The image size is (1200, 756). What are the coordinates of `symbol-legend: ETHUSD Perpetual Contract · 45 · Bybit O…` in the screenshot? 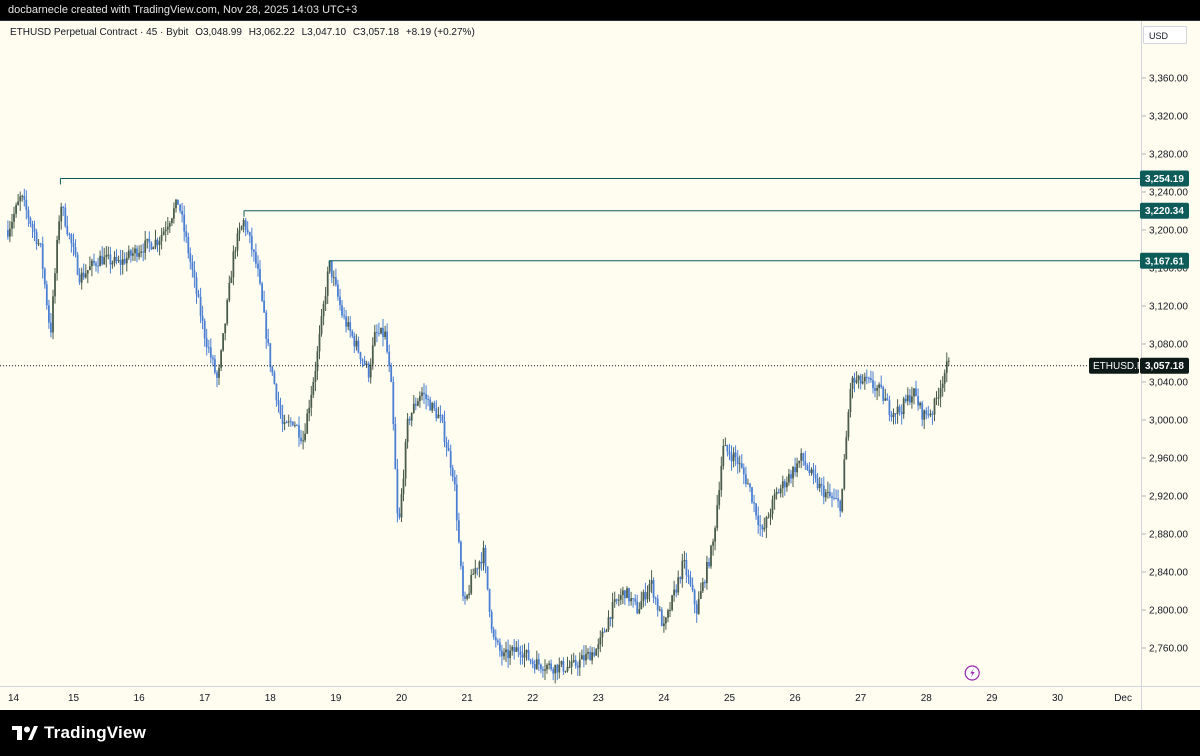 It's located at (242, 32).